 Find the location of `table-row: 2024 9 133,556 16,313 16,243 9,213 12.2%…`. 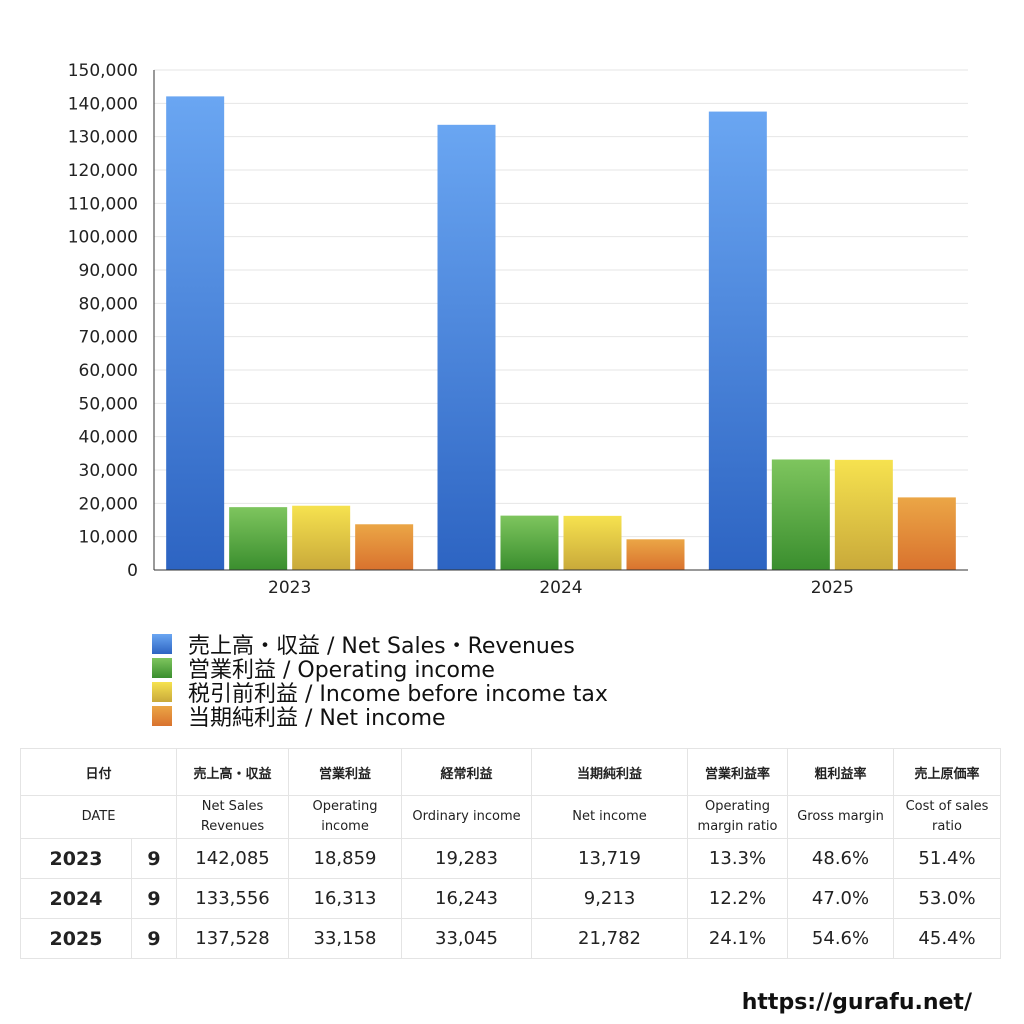

table-row: 2024 9 133,556 16,313 16,243 9,213 12.2%… is located at coordinates (511, 898).